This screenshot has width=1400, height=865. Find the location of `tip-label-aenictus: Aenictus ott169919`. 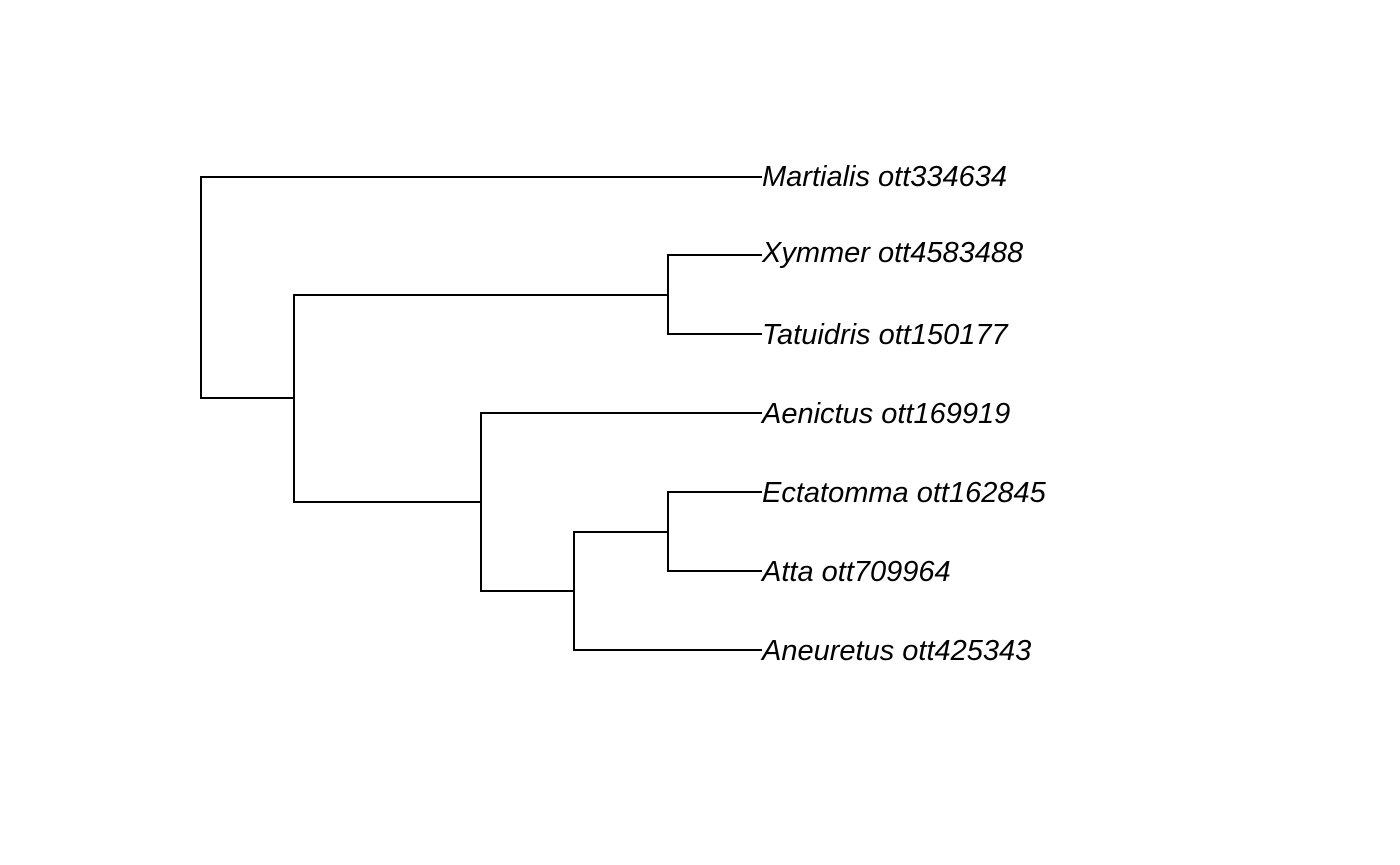

tip-label-aenictus: Aenictus ott169919 is located at coordinates (885, 414).